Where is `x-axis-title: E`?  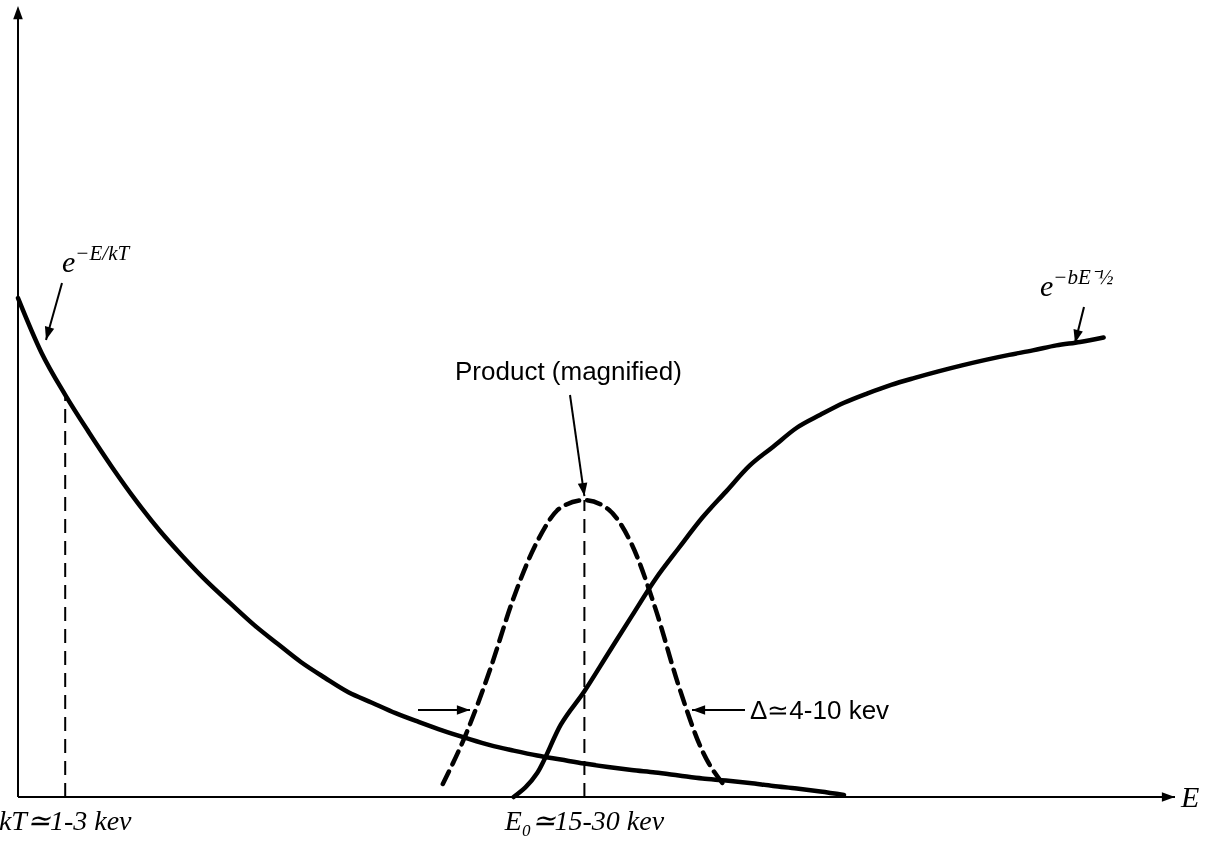
x-axis-title: E is located at coordinates (1190, 796).